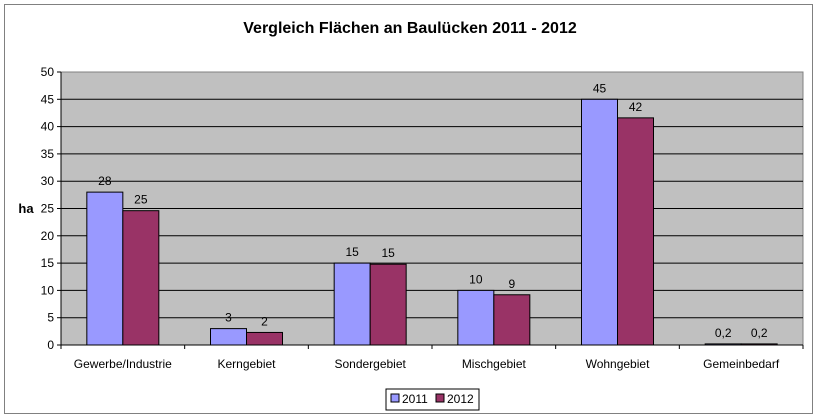 Image resolution: width=819 pixels, height=420 pixels. What do you see at coordinates (246, 364) in the screenshot?
I see `x-tick-label: Kerngebiet` at bounding box center [246, 364].